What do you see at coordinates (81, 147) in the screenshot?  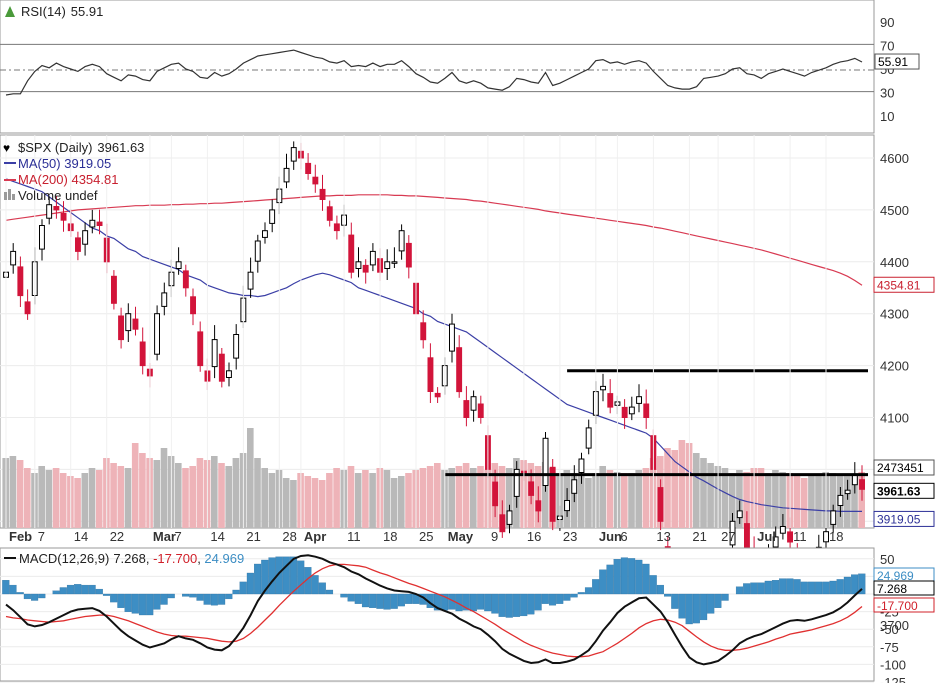 I see `svg-text:$SPX (Daily)3961.63: $SPX (Daily) 3961.63` at bounding box center [81, 147].